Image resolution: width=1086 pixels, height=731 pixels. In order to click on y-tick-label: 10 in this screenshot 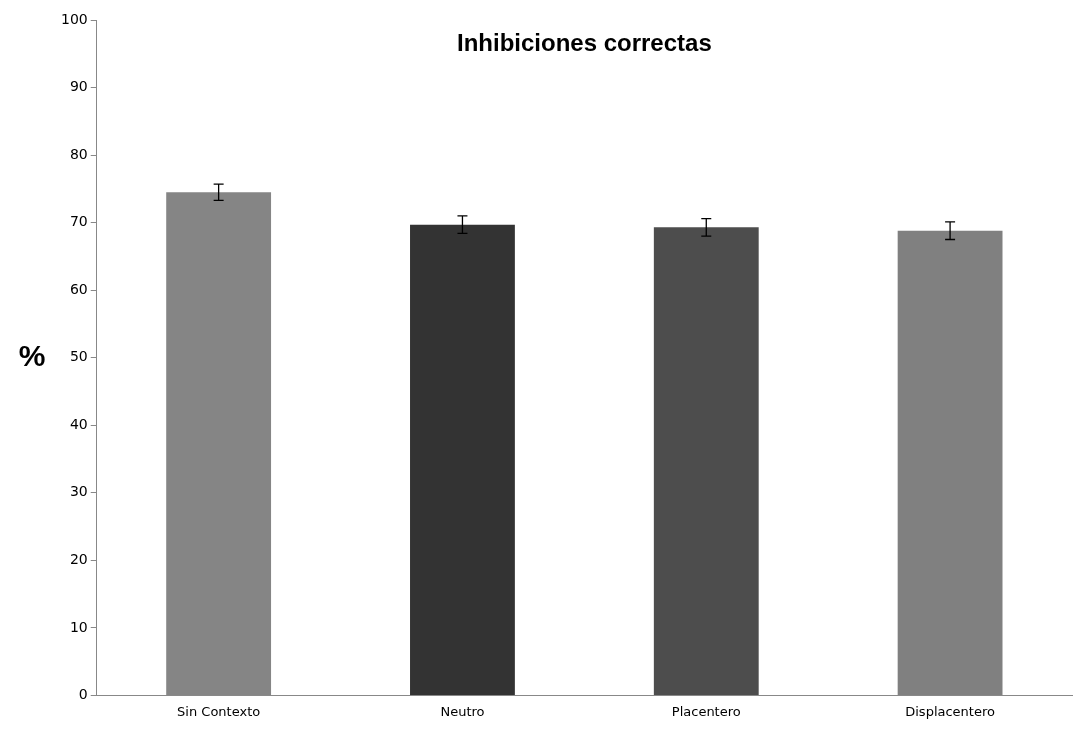, I will do `click(78, 626)`.